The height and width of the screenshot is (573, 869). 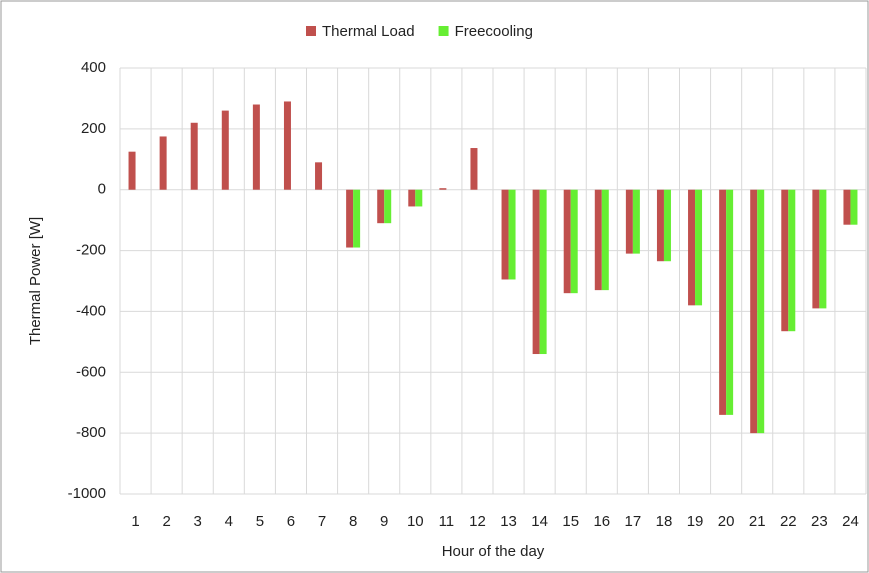 What do you see at coordinates (102, 189) in the screenshot?
I see `y-tick-label: 0` at bounding box center [102, 189].